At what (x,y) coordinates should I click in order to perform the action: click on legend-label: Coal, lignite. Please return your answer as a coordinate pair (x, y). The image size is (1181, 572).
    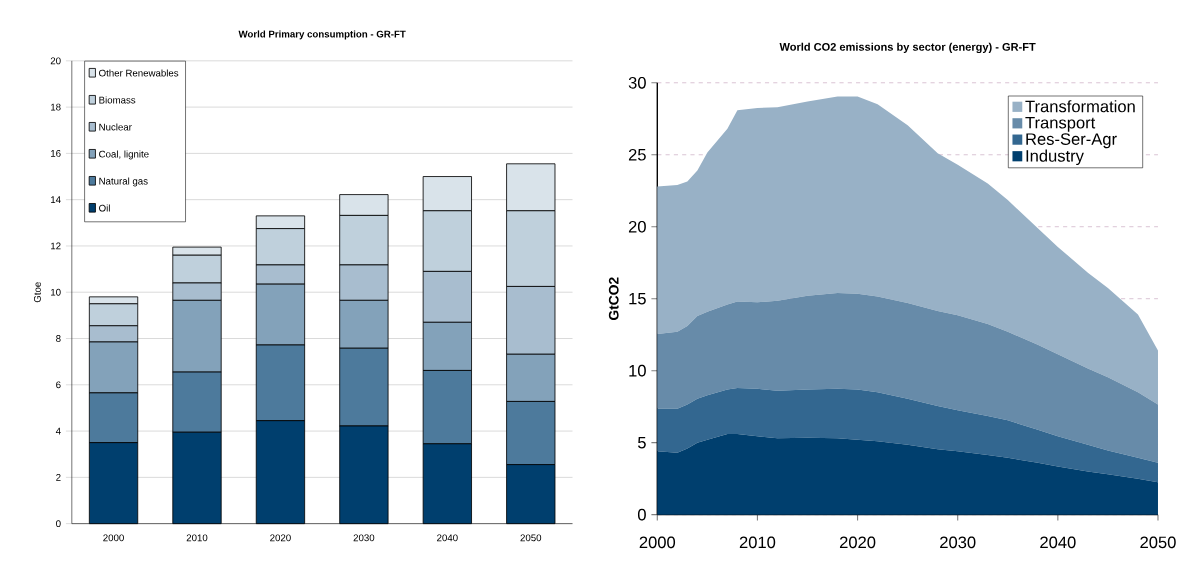
    Looking at the image, I should click on (124, 155).